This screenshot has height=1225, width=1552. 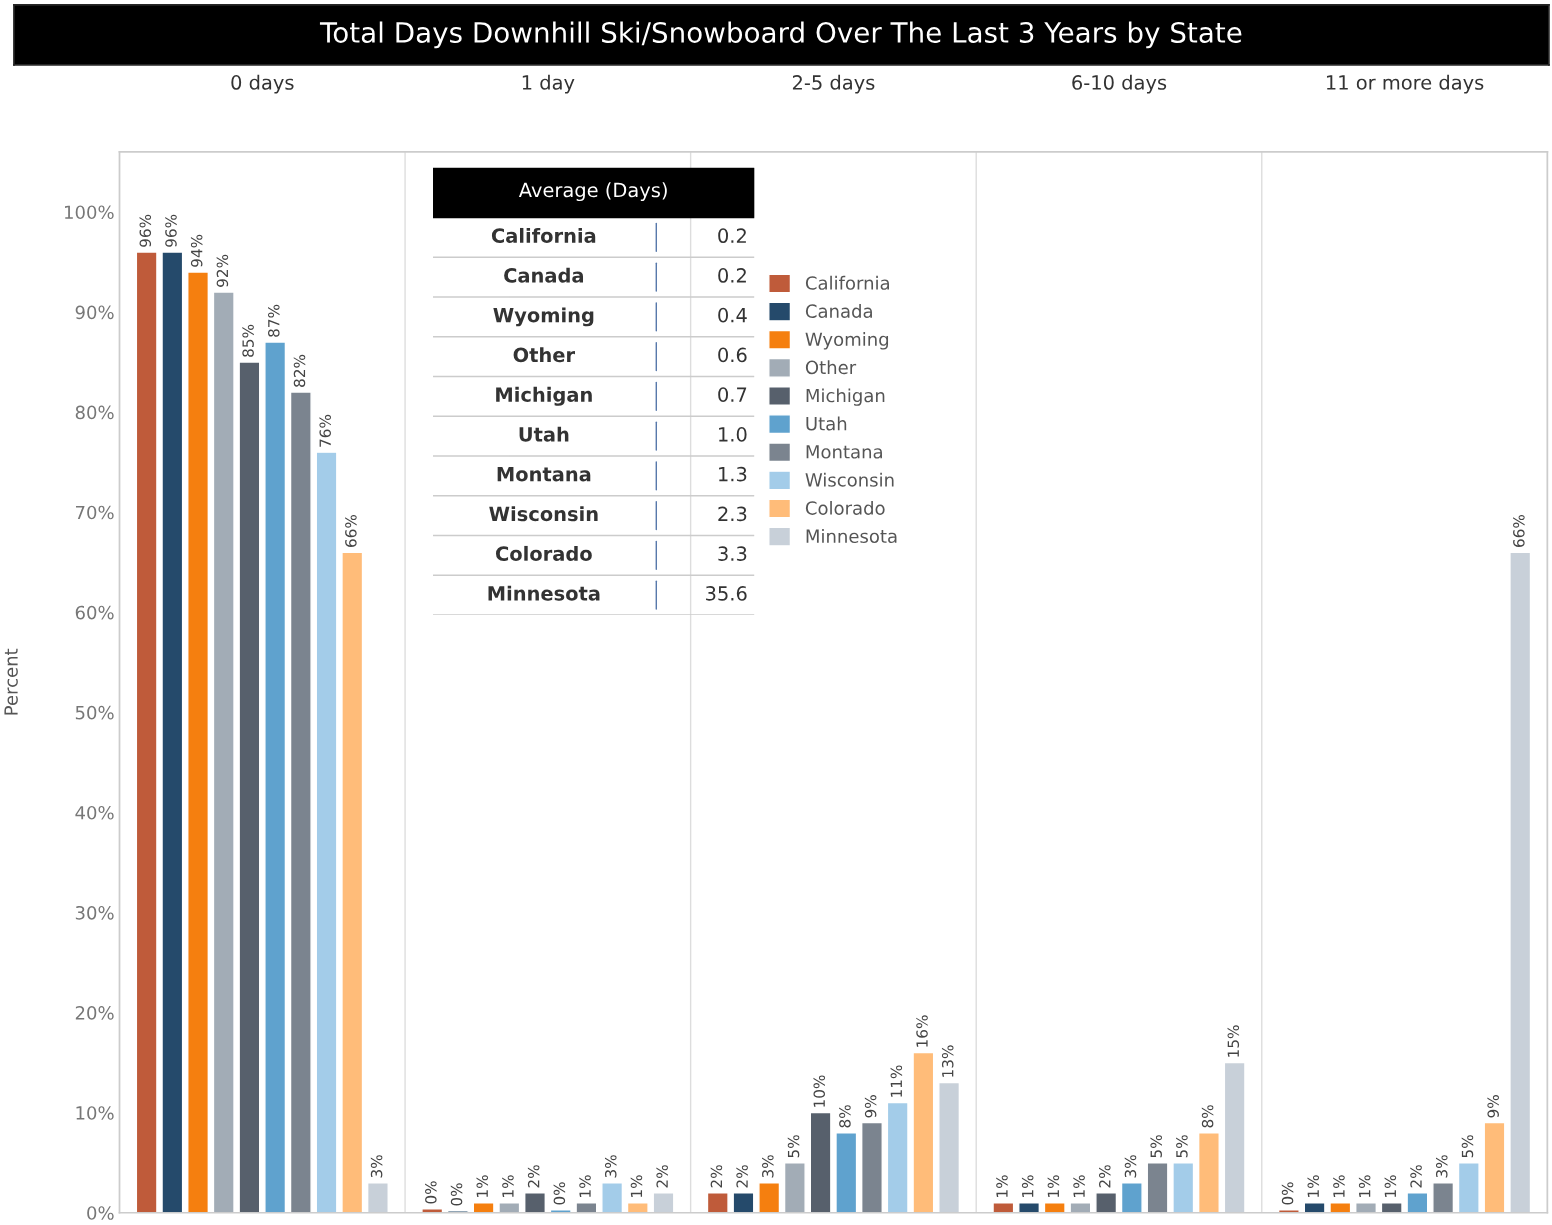 What do you see at coordinates (544, 474) in the screenshot?
I see `category-label: Montana` at bounding box center [544, 474].